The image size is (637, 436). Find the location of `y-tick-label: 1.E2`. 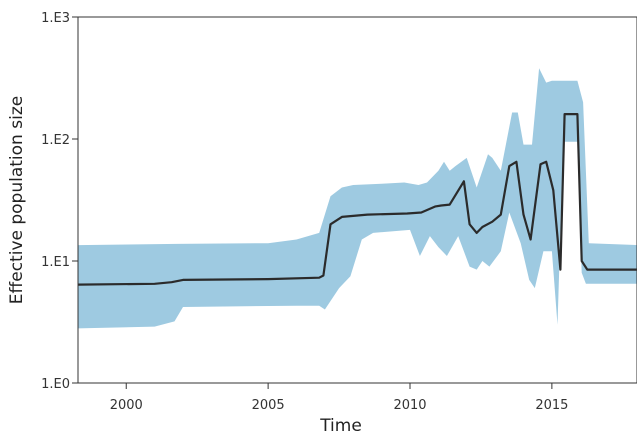

y-tick-label: 1.E2 is located at coordinates (55, 140).